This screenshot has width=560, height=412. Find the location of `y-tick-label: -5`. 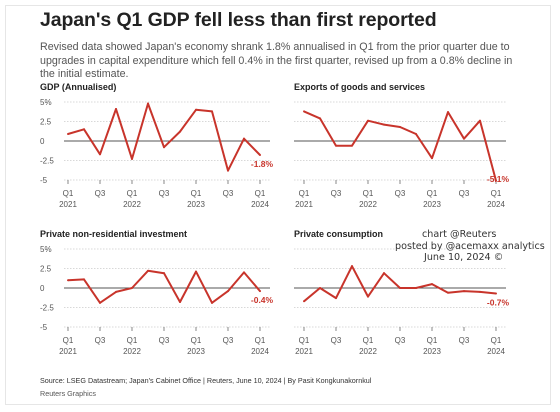

y-tick-label: -5 is located at coordinates (44, 180).